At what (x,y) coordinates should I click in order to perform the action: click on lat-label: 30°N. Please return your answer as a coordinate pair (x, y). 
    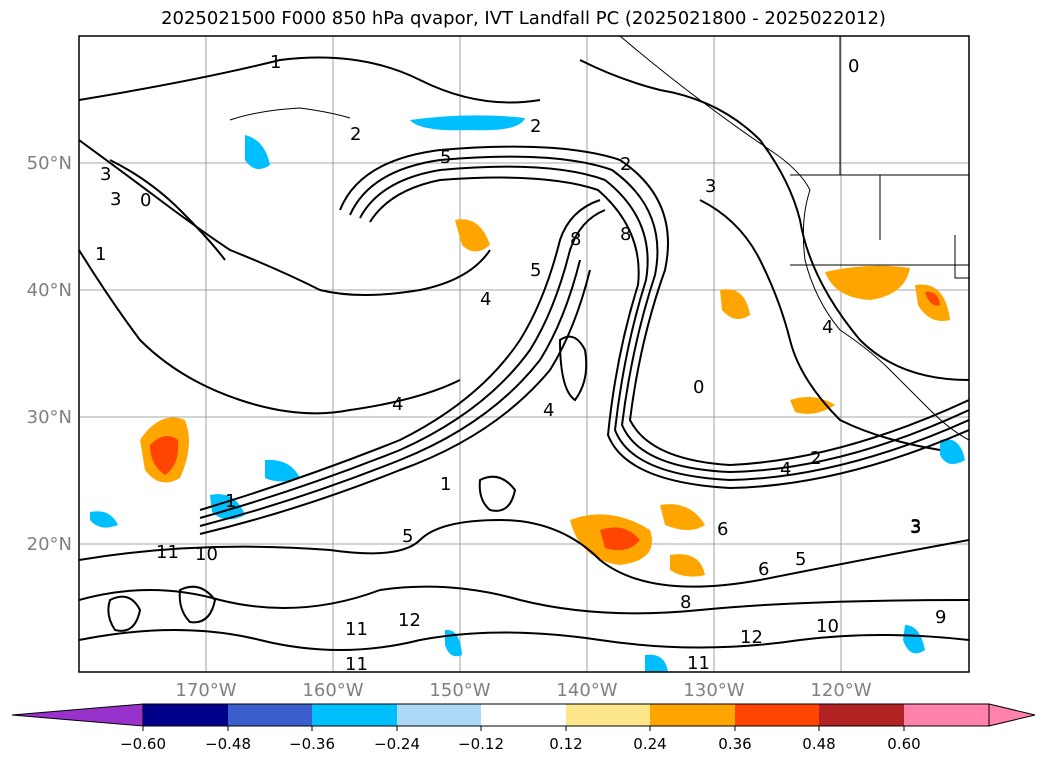
    Looking at the image, I should click on (49, 417).